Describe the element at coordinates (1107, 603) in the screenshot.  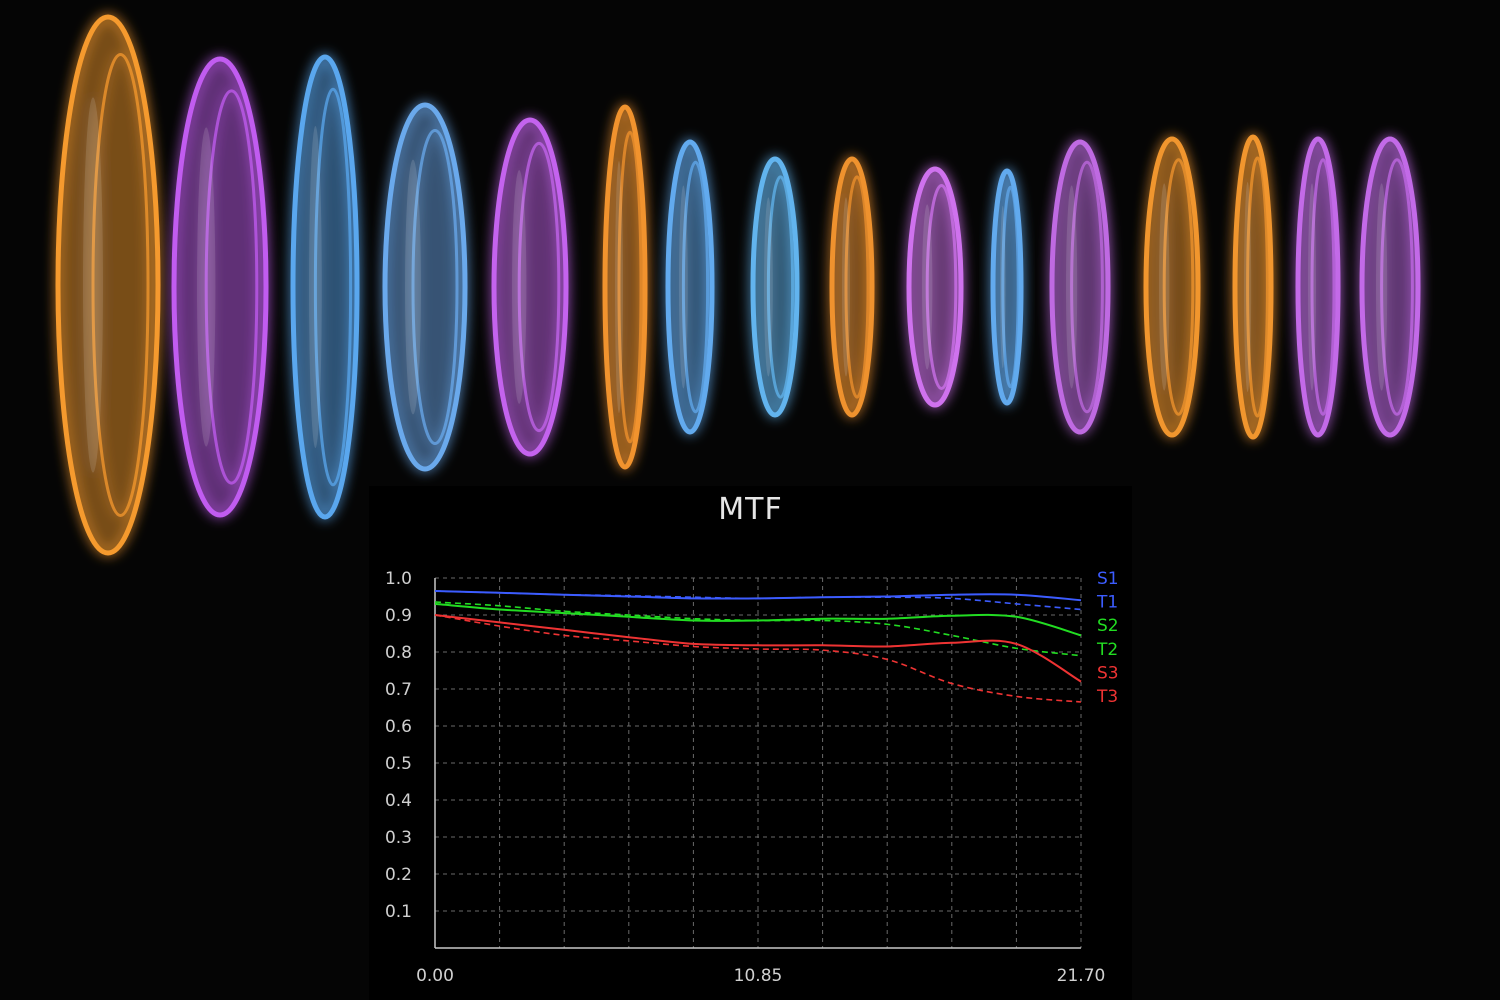
I see `legend-entry-t1: T1` at that location.